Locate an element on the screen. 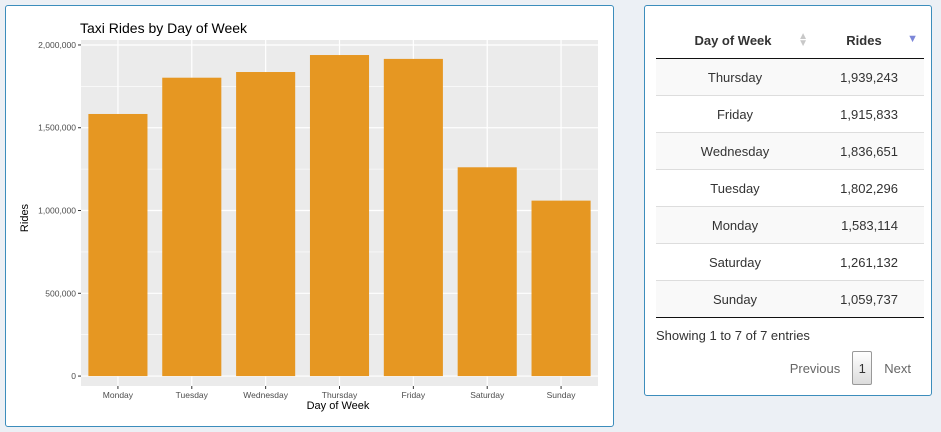  table-row: Tuesday 1,802,296 is located at coordinates (790, 188).